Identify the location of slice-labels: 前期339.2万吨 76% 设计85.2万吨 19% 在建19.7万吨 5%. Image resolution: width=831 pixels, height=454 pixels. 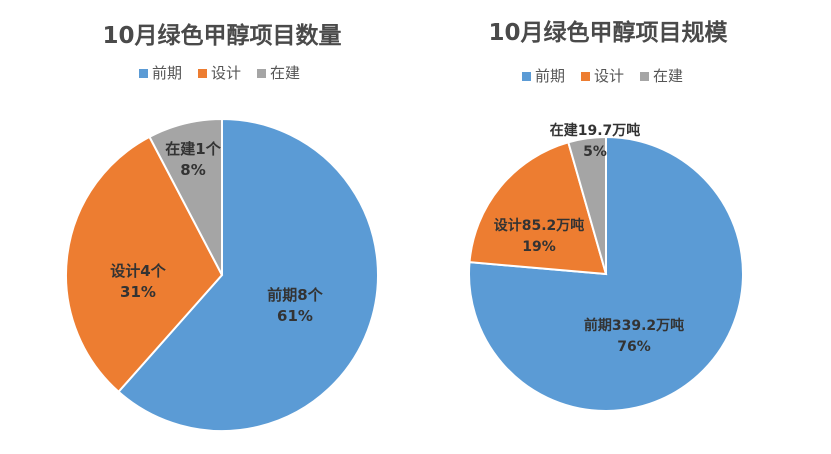
(589, 238).